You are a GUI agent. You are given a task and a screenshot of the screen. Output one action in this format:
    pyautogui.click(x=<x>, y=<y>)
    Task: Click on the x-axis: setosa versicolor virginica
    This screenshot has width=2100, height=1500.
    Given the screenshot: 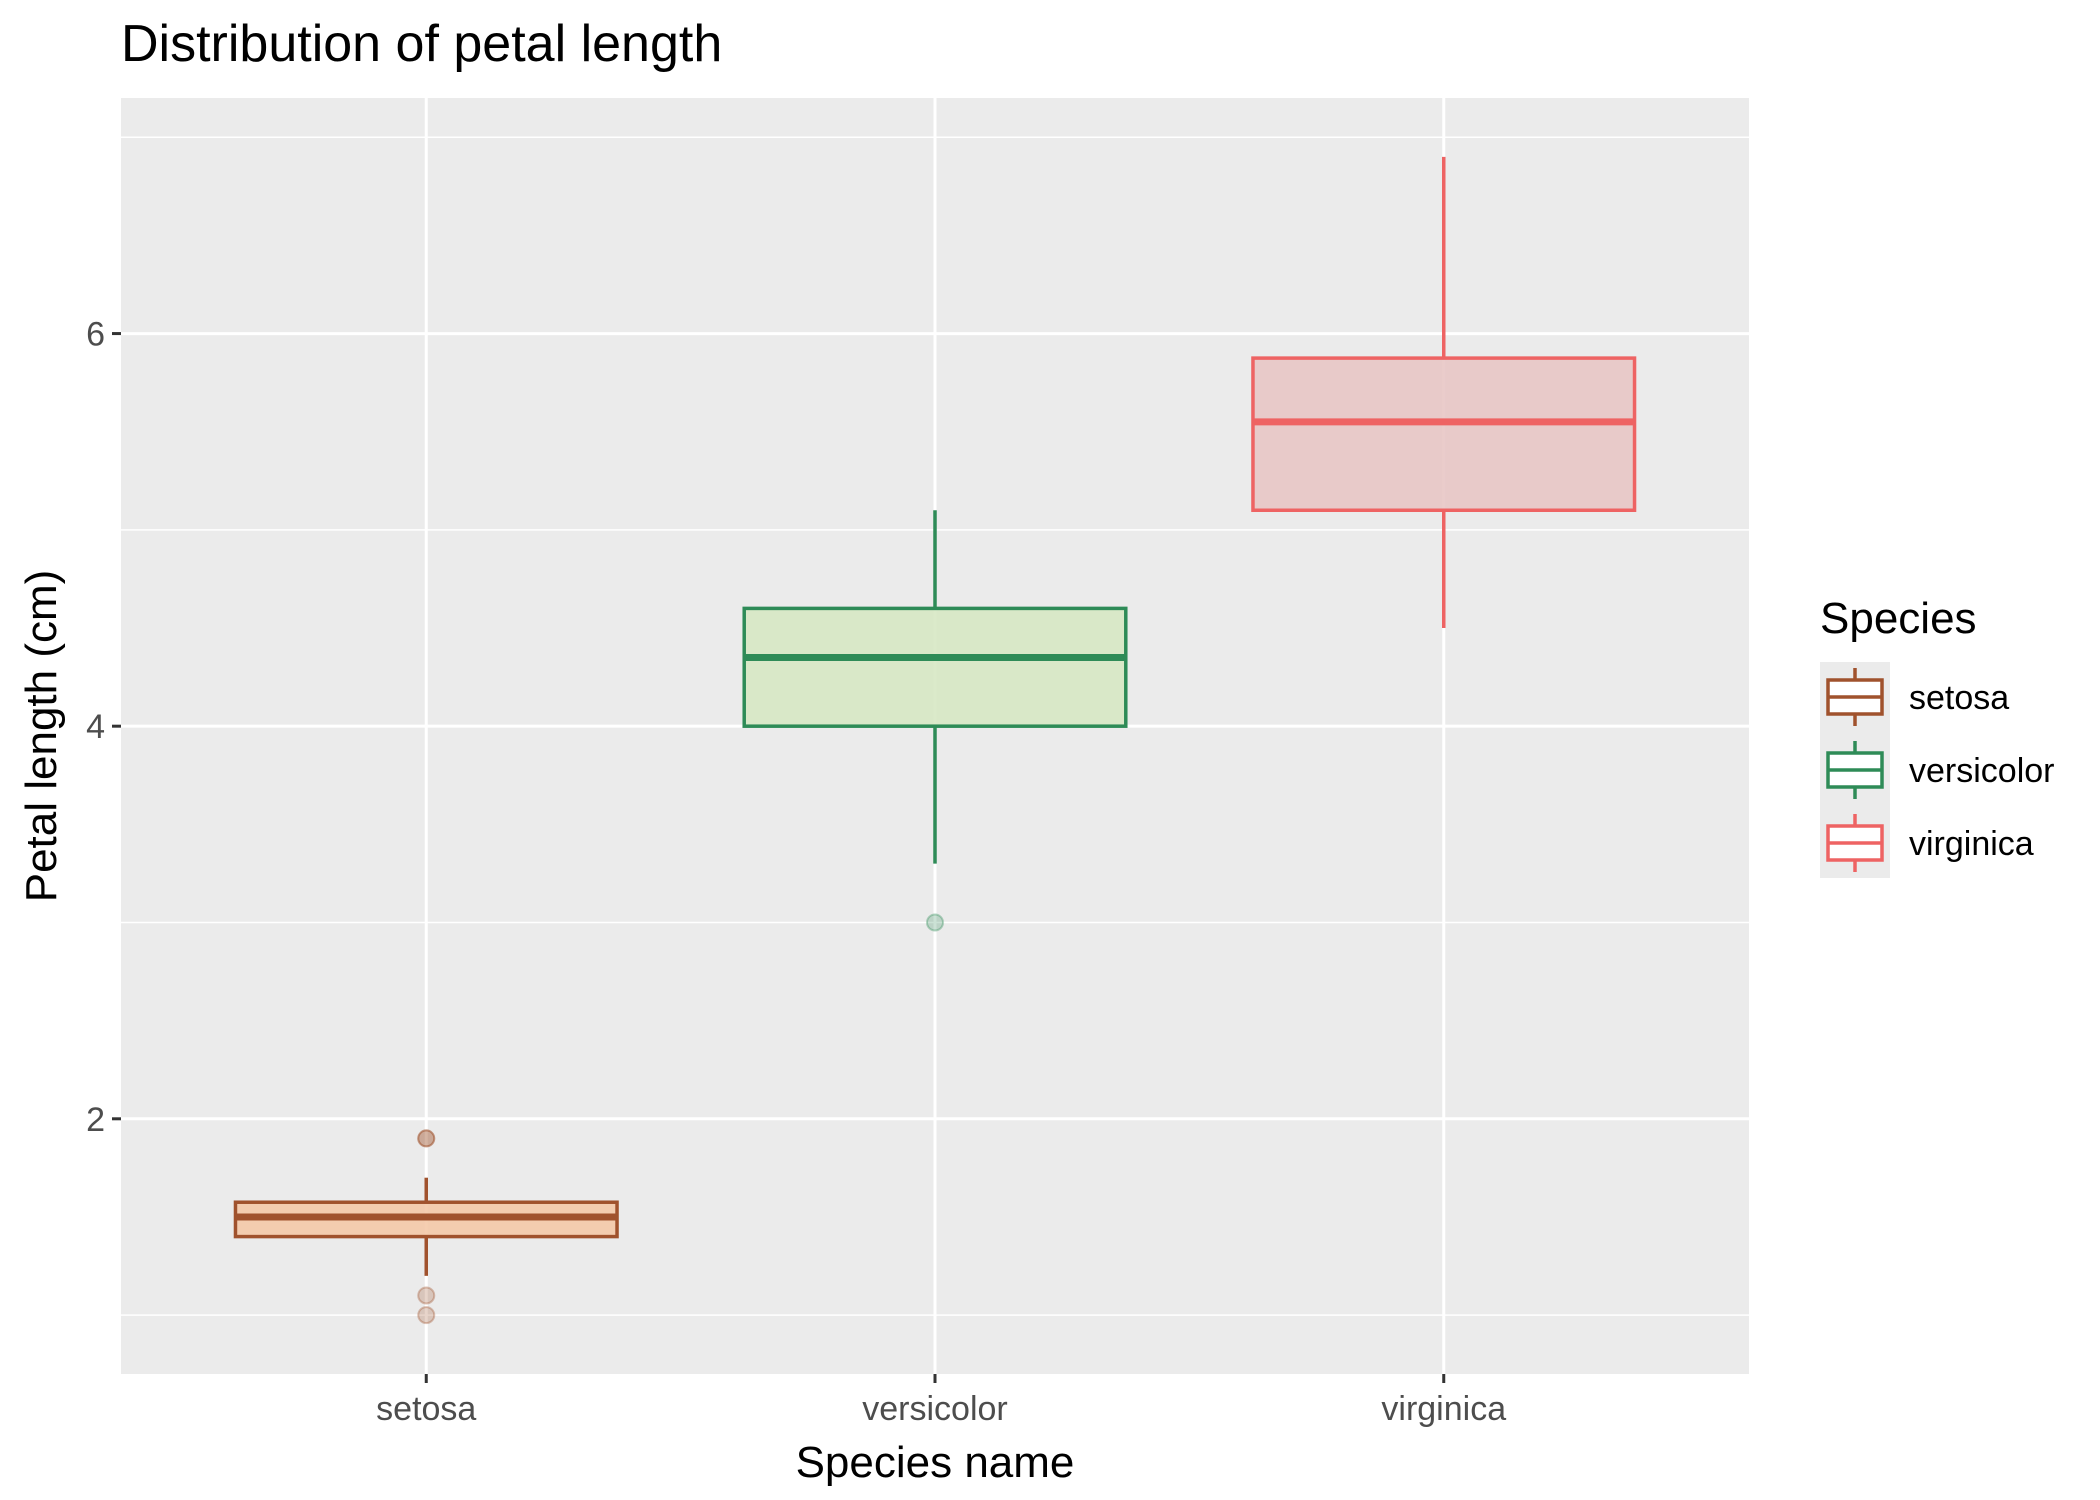 What is the action you would take?
    pyautogui.click(x=941, y=1401)
    